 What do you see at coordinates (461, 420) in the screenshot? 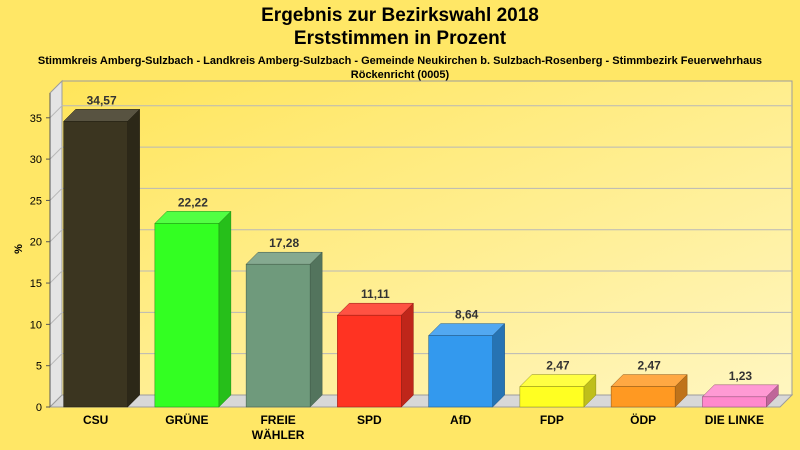
I see `category-label: AfD` at bounding box center [461, 420].